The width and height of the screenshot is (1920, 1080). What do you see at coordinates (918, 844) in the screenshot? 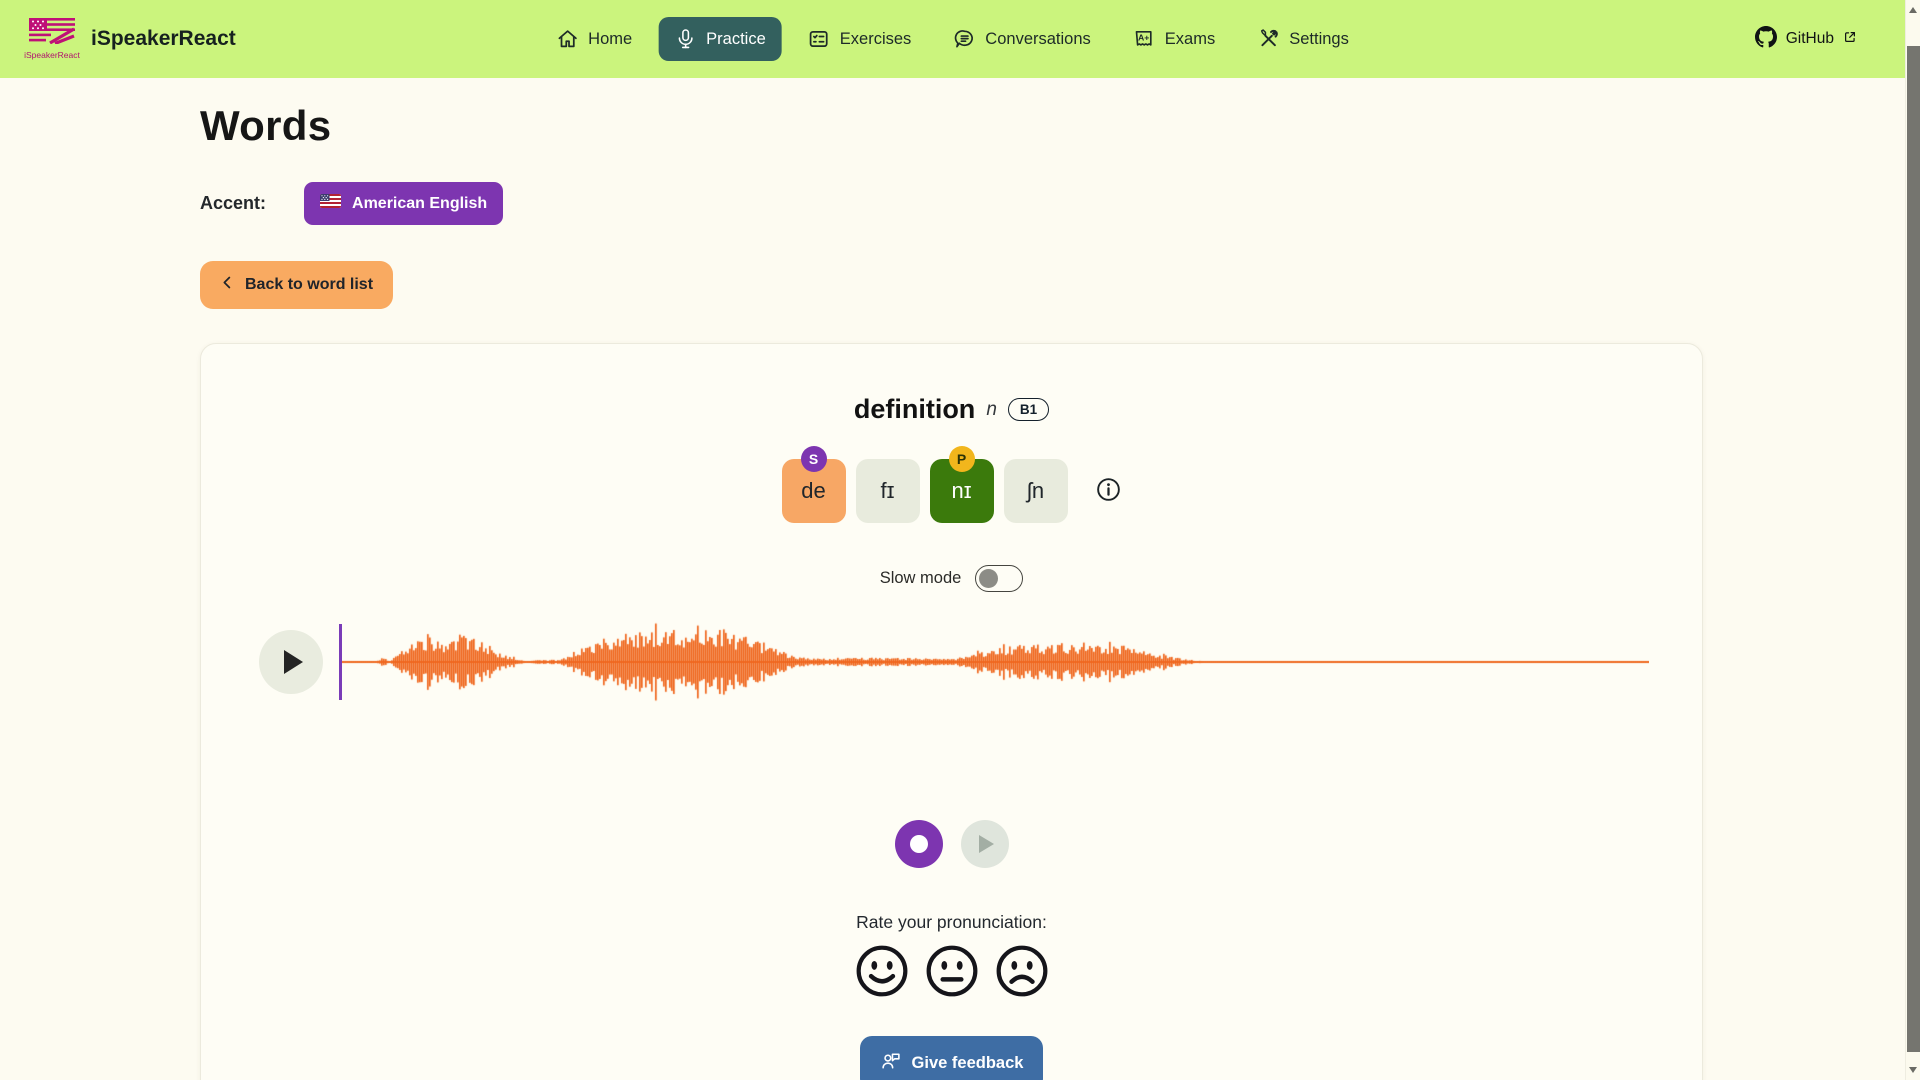
I see `record-button` at bounding box center [918, 844].